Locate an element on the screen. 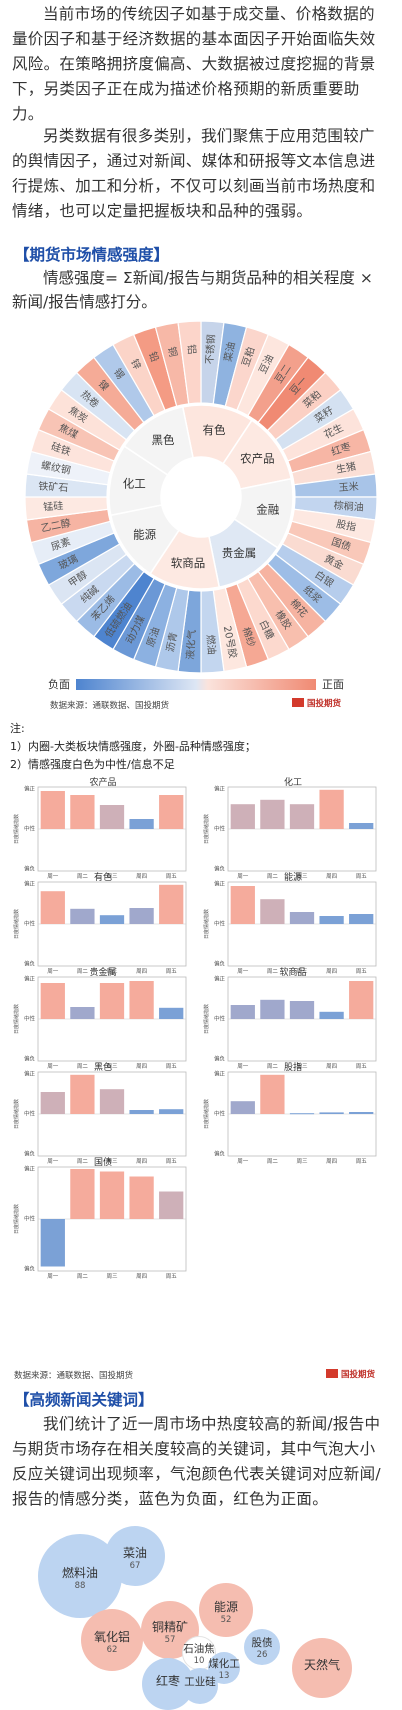 This screenshot has width=402, height=1710. inner-segment-label: 软商品 is located at coordinates (188, 563).